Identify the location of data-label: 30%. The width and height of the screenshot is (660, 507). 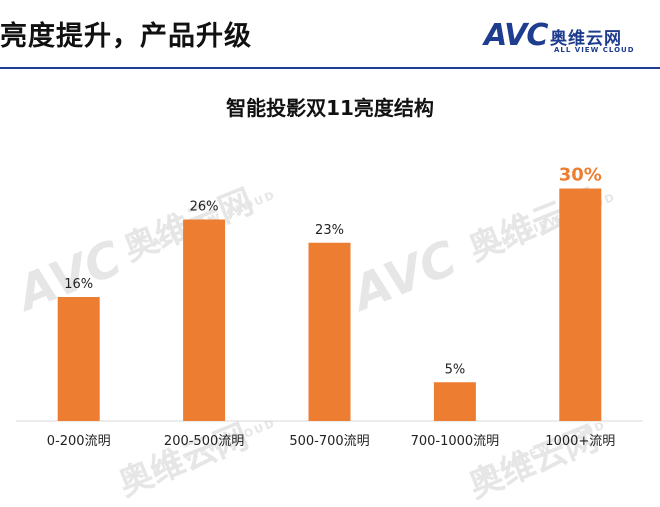
(580, 175).